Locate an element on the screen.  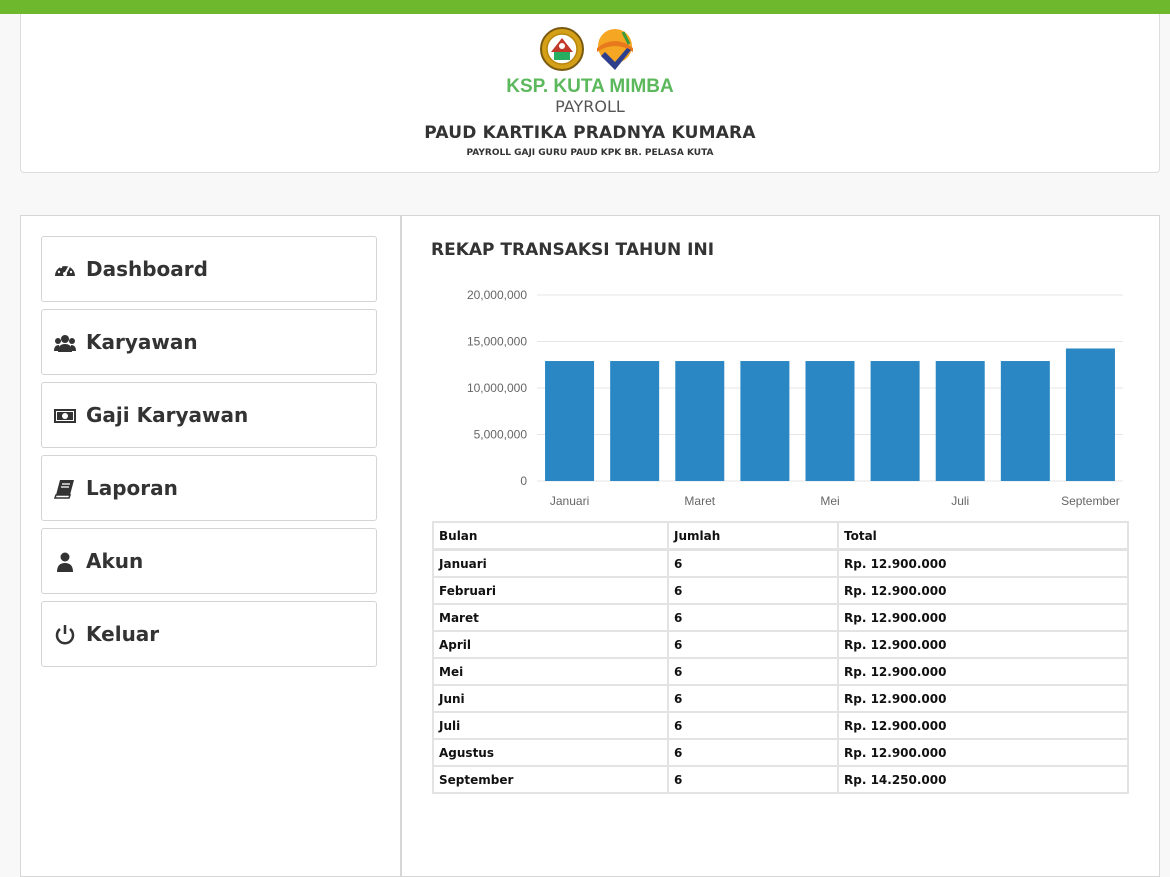
cell-bulan: Juli is located at coordinates (550, 725).